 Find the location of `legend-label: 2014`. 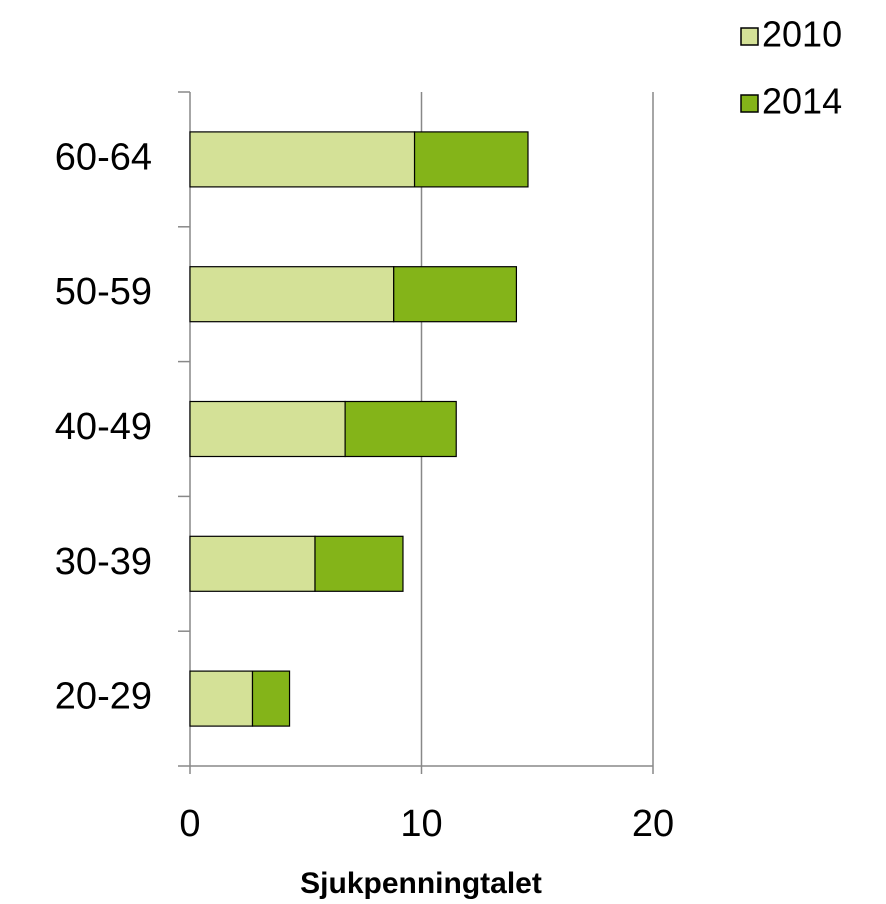

legend-label: 2014 is located at coordinates (802, 101).